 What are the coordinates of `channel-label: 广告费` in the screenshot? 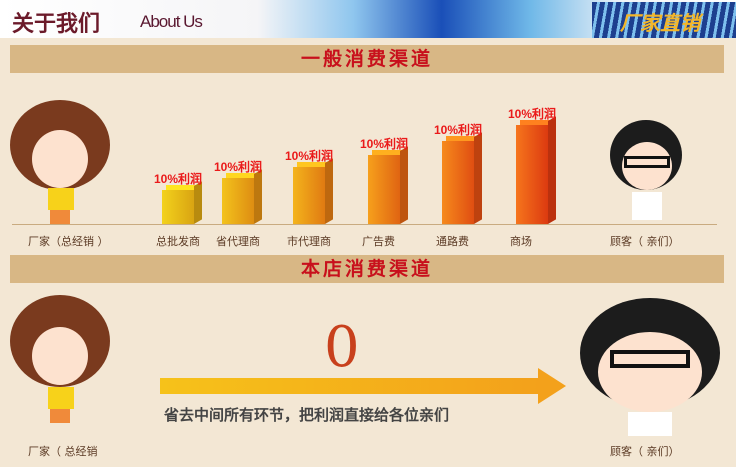 It's located at (378, 241).